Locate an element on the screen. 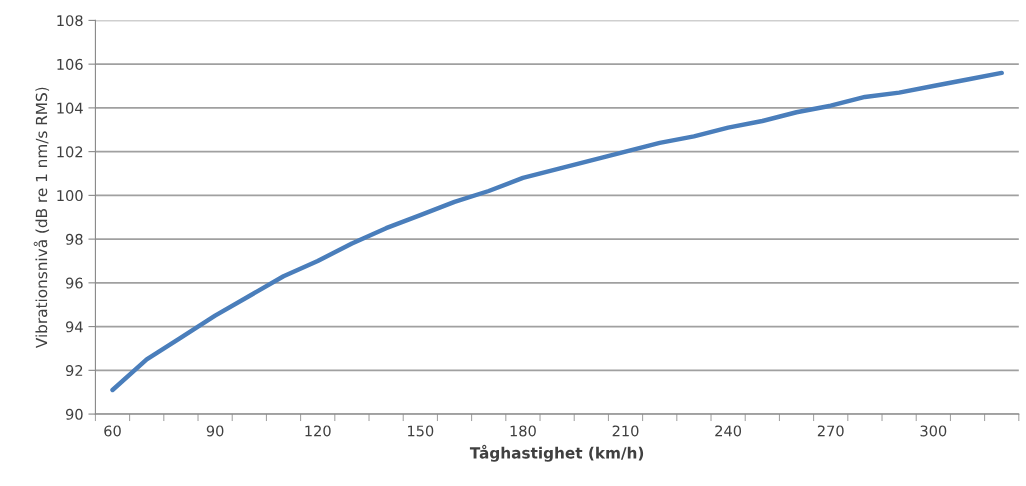 Image resolution: width=1026 pixels, height=486 pixels. y-tick-label: 102 is located at coordinates (70, 152).